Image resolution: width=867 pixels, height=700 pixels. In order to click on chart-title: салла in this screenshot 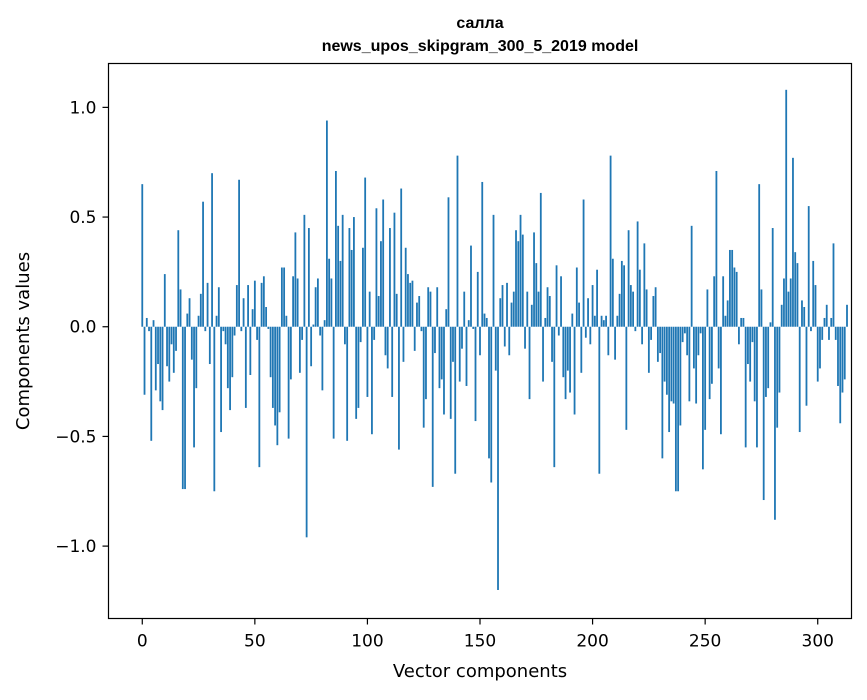, I will do `click(479, 23)`.